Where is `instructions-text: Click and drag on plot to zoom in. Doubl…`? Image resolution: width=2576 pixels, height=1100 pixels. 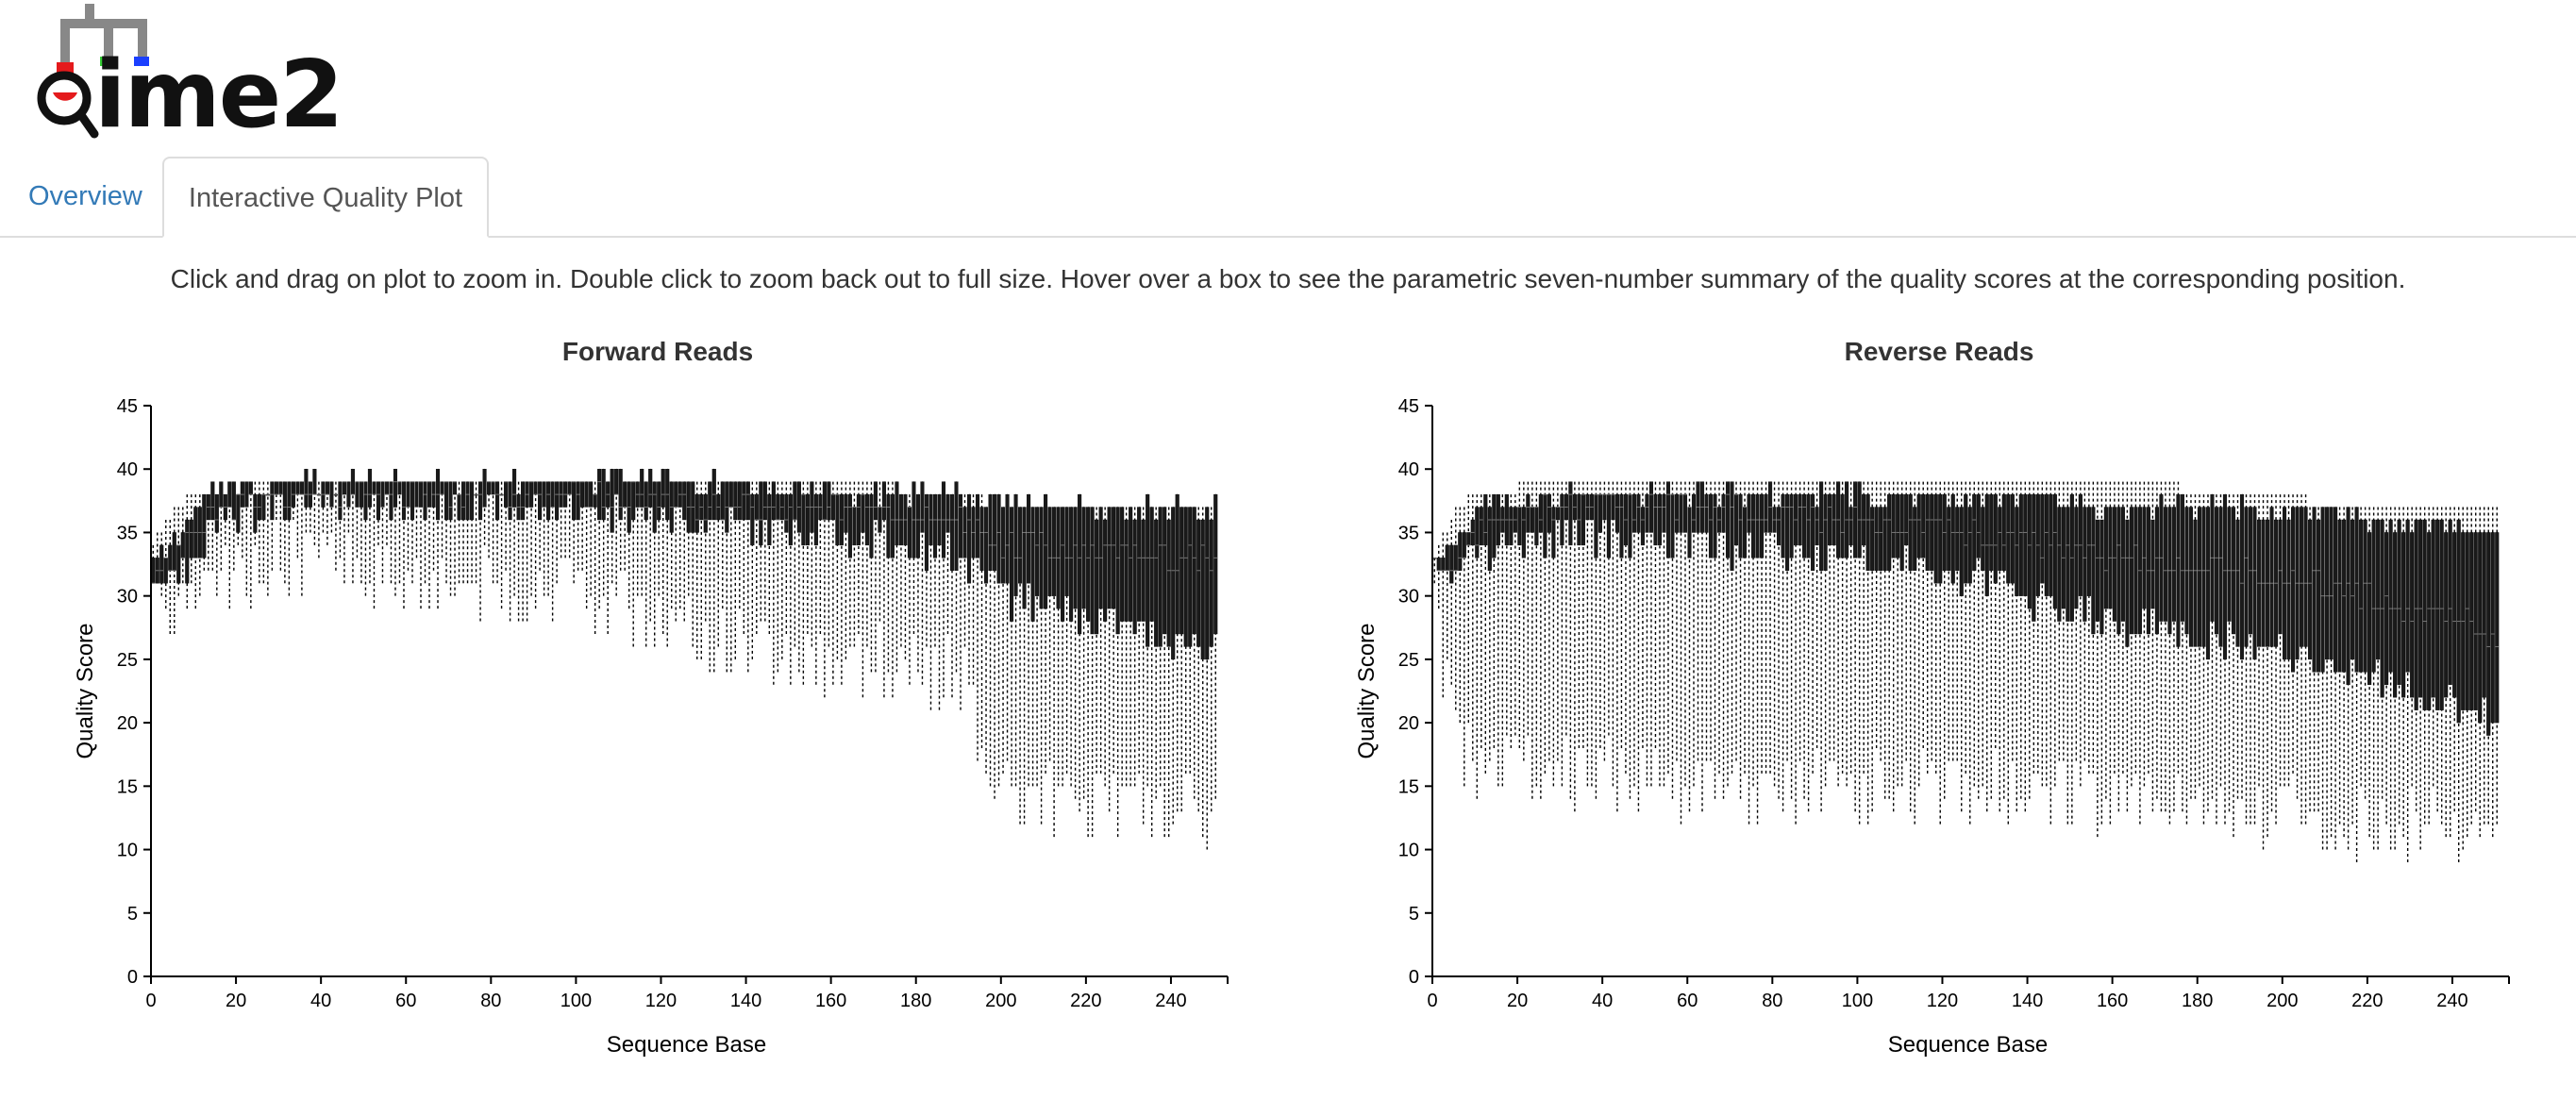 instructions-text: Click and drag on plot to zoom in. Doubl… is located at coordinates (1288, 279).